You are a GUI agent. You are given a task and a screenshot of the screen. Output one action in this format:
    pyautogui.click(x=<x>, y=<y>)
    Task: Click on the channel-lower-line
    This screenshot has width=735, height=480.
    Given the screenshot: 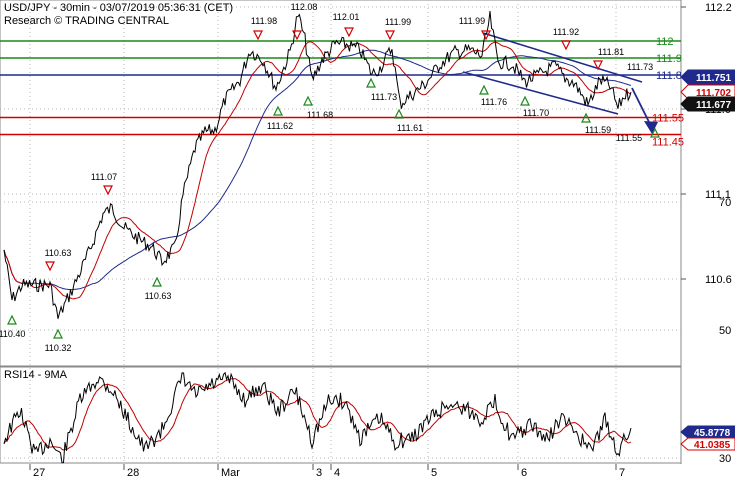 What is the action you would take?
    pyautogui.click(x=540, y=93)
    